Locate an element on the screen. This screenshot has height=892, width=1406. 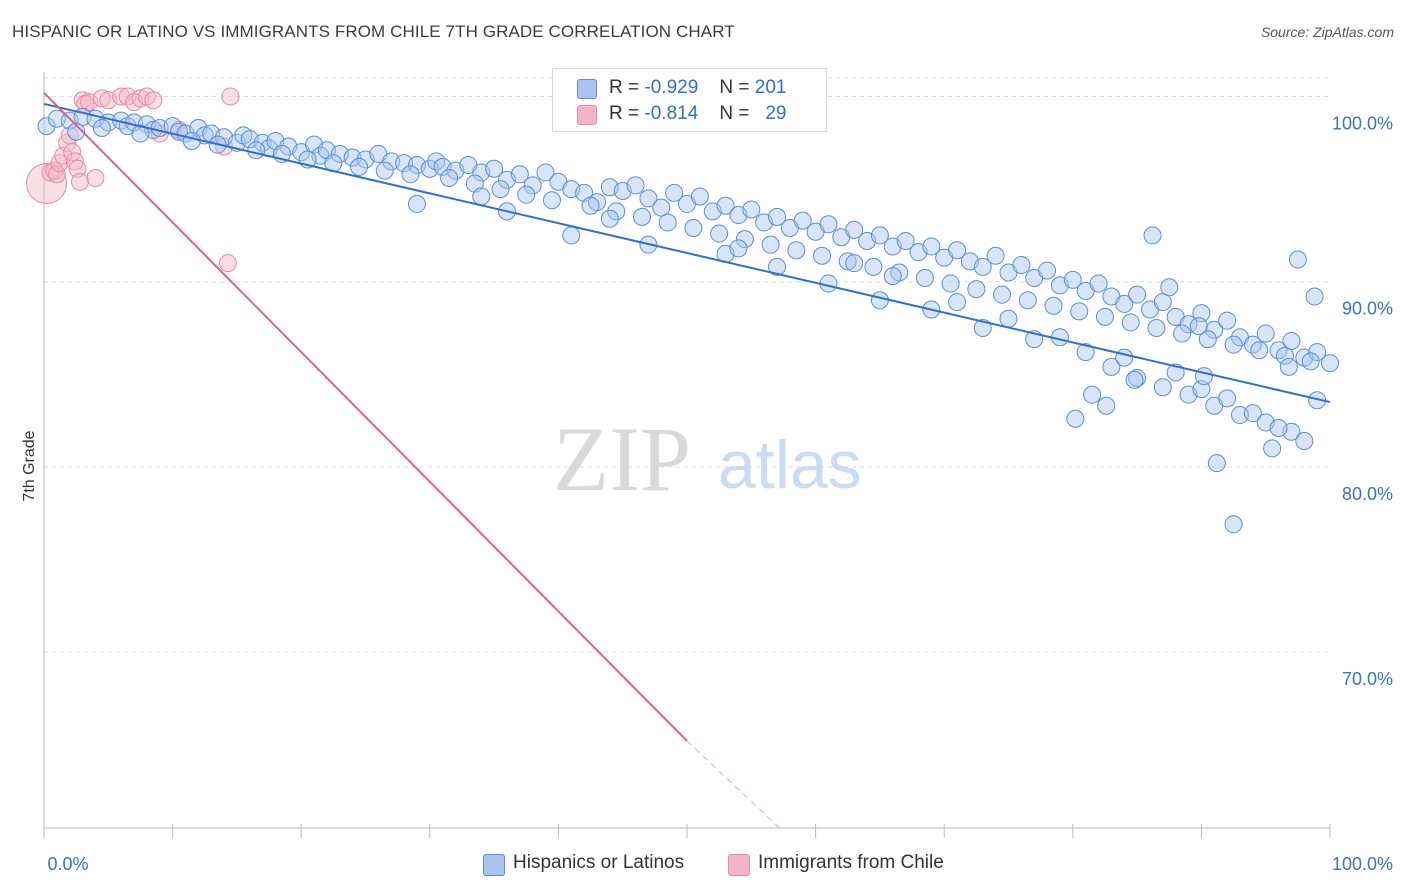
legend-r-value: -0.929 is located at coordinates (671, 87).